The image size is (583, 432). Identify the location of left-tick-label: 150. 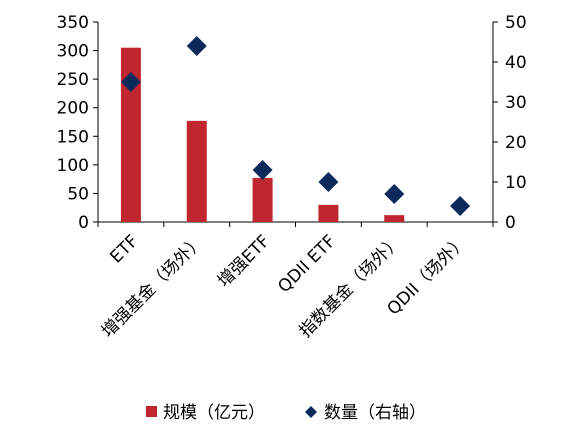
(73, 137).